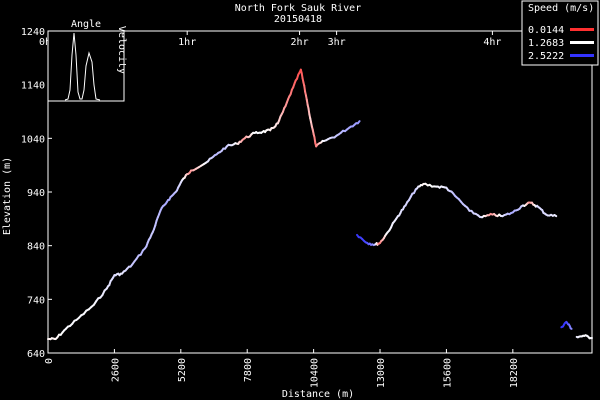 Image resolution: width=600 pixels, height=400 pixels. I want to click on y-tick-label: 640, so click(36, 354).